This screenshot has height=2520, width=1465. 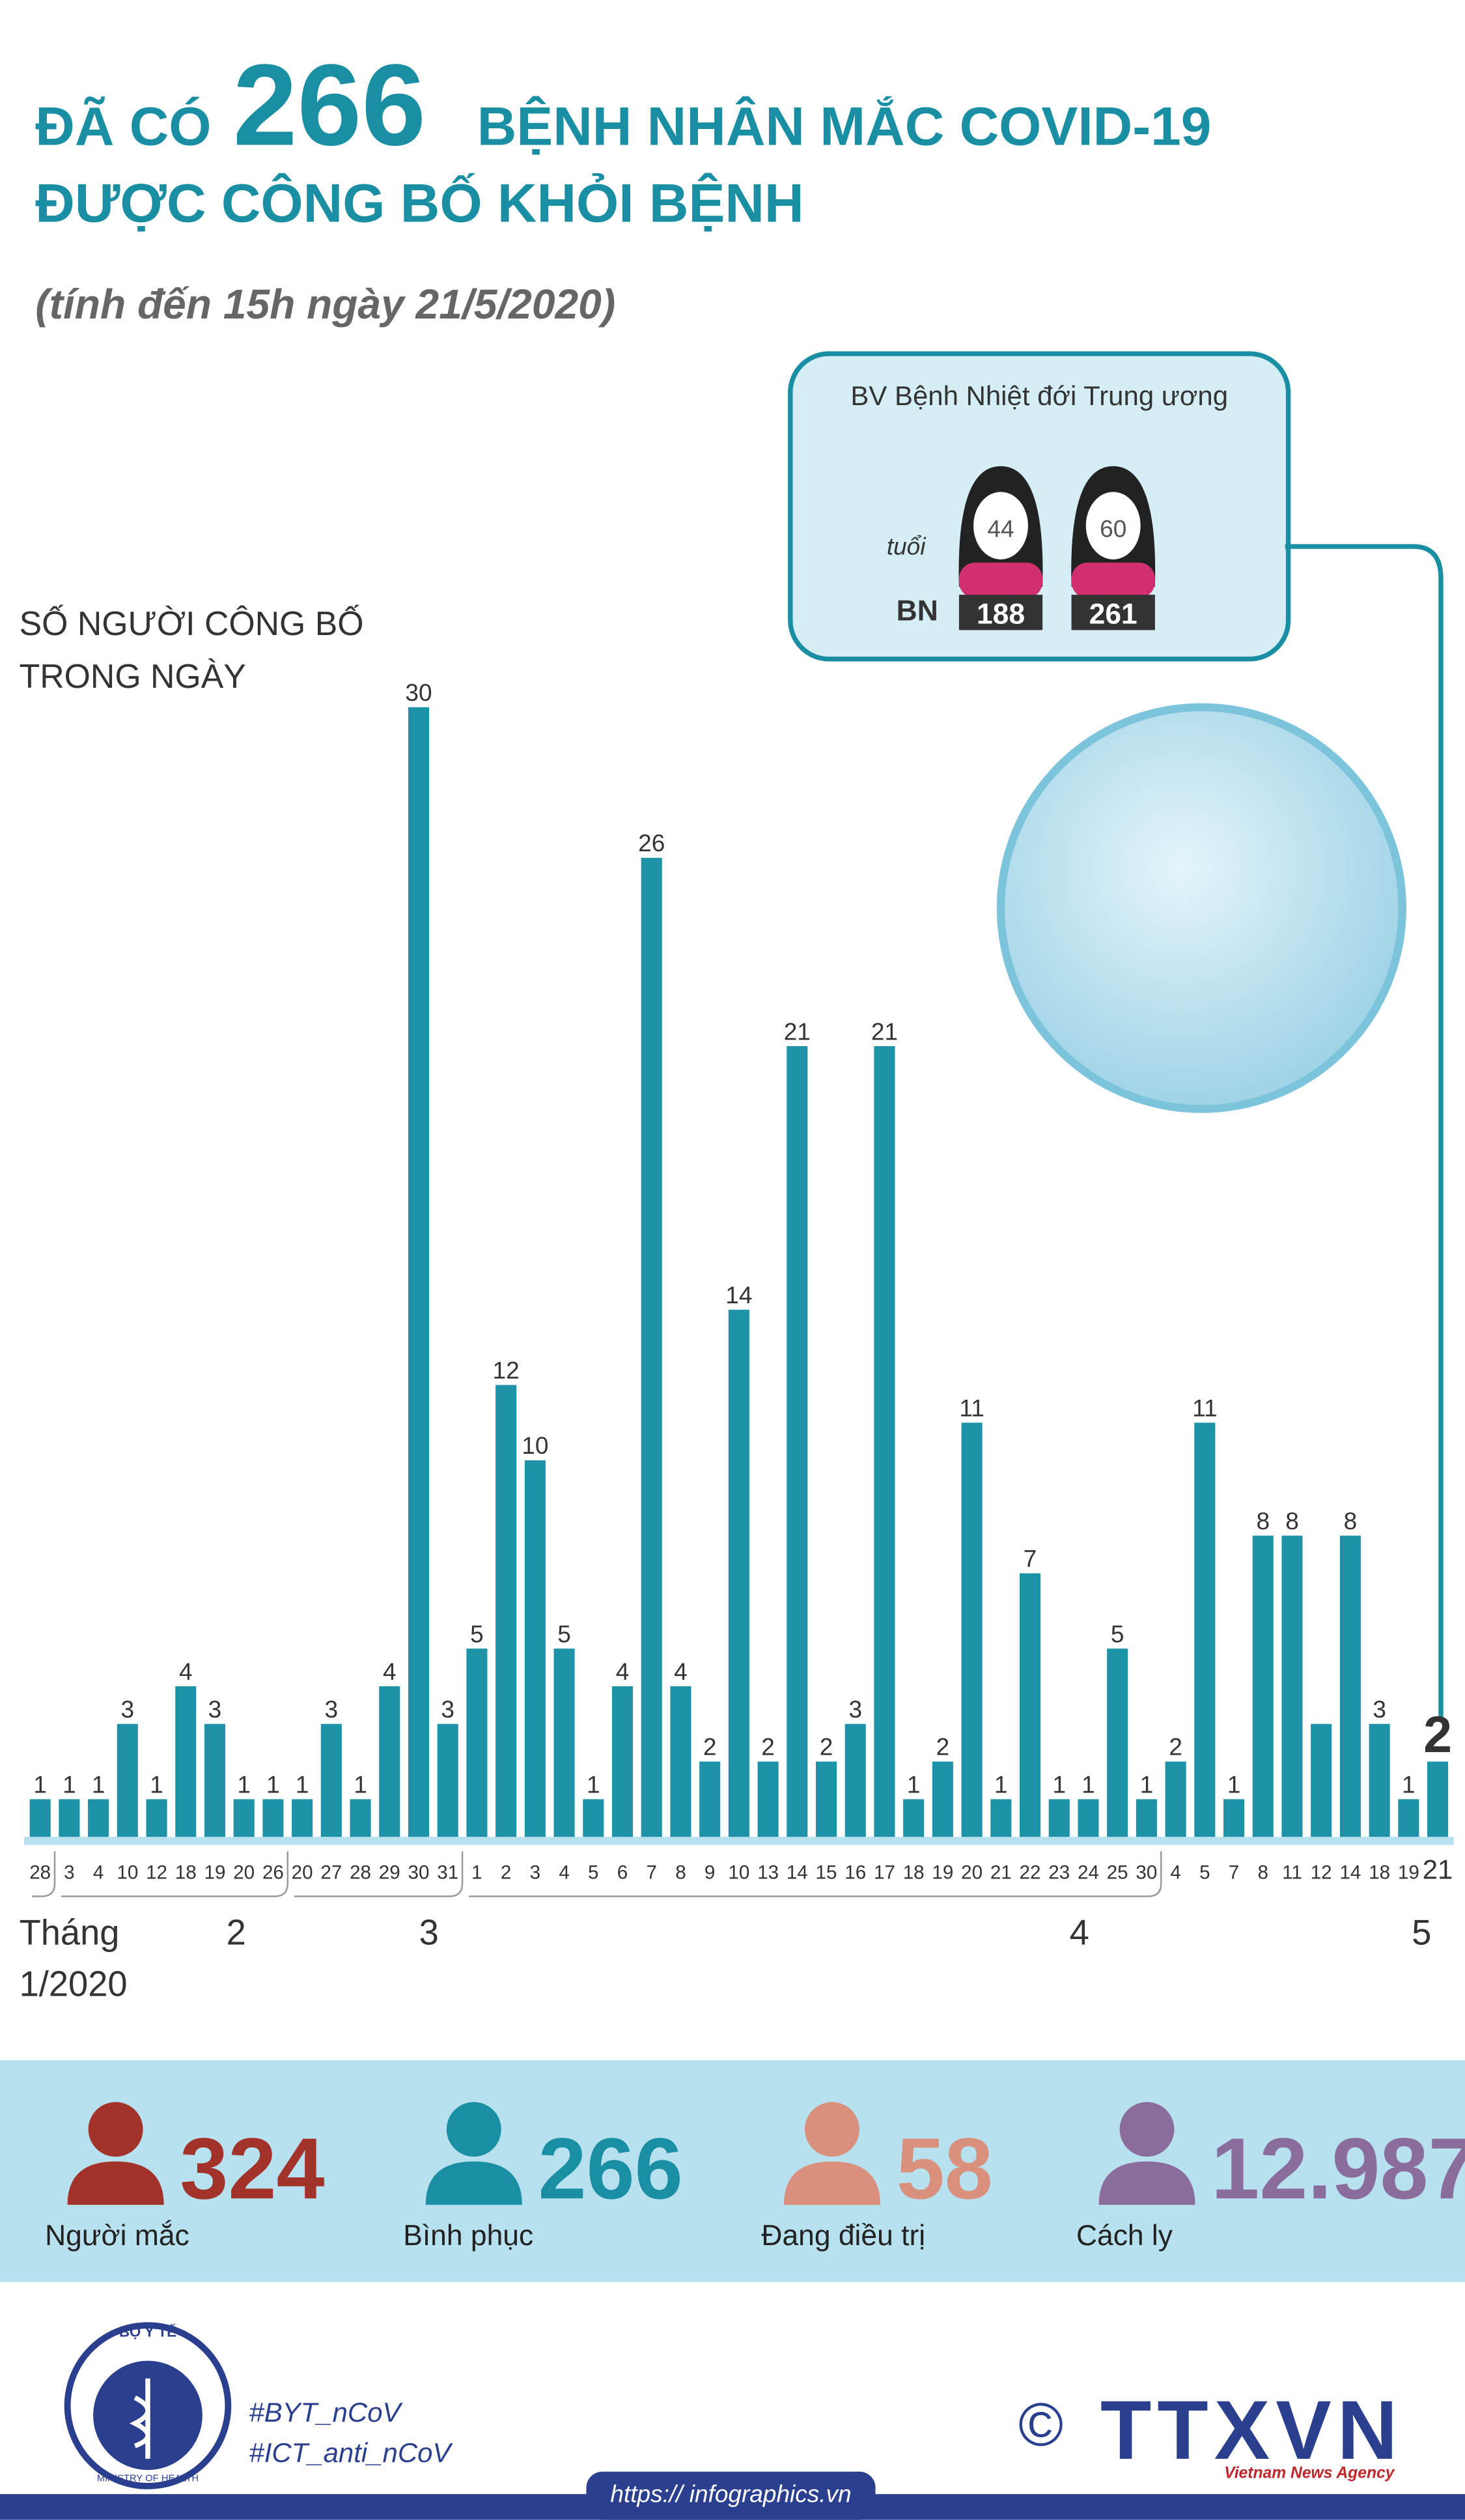 What do you see at coordinates (252, 2168) in the screenshot?
I see `stat-value: 324` at bounding box center [252, 2168].